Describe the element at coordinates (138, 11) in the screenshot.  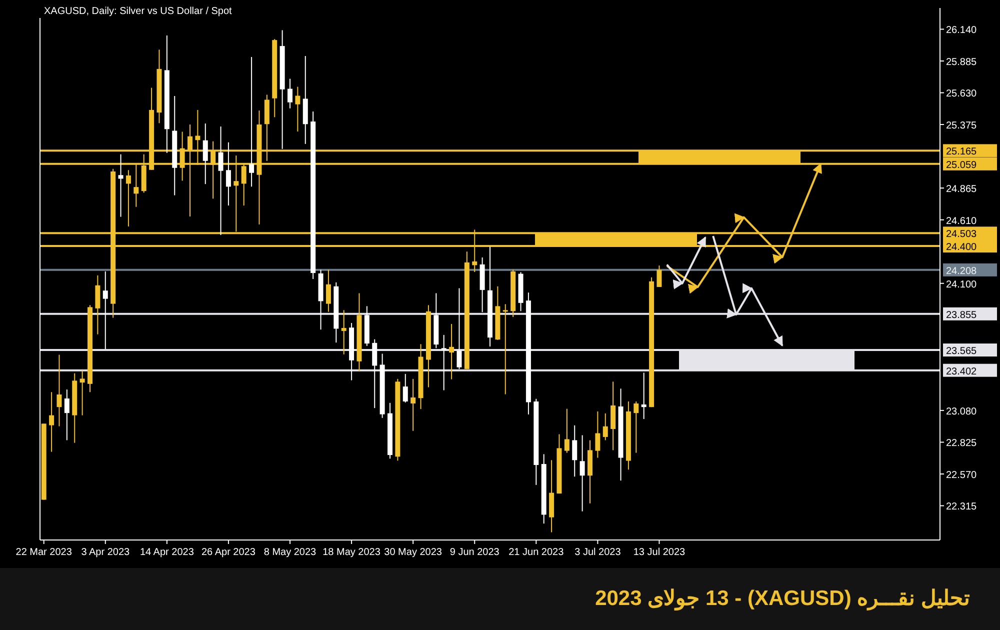
I see `chart-title: XAGUSD, Daily: Silver vs US Dollar / Spot` at that location.